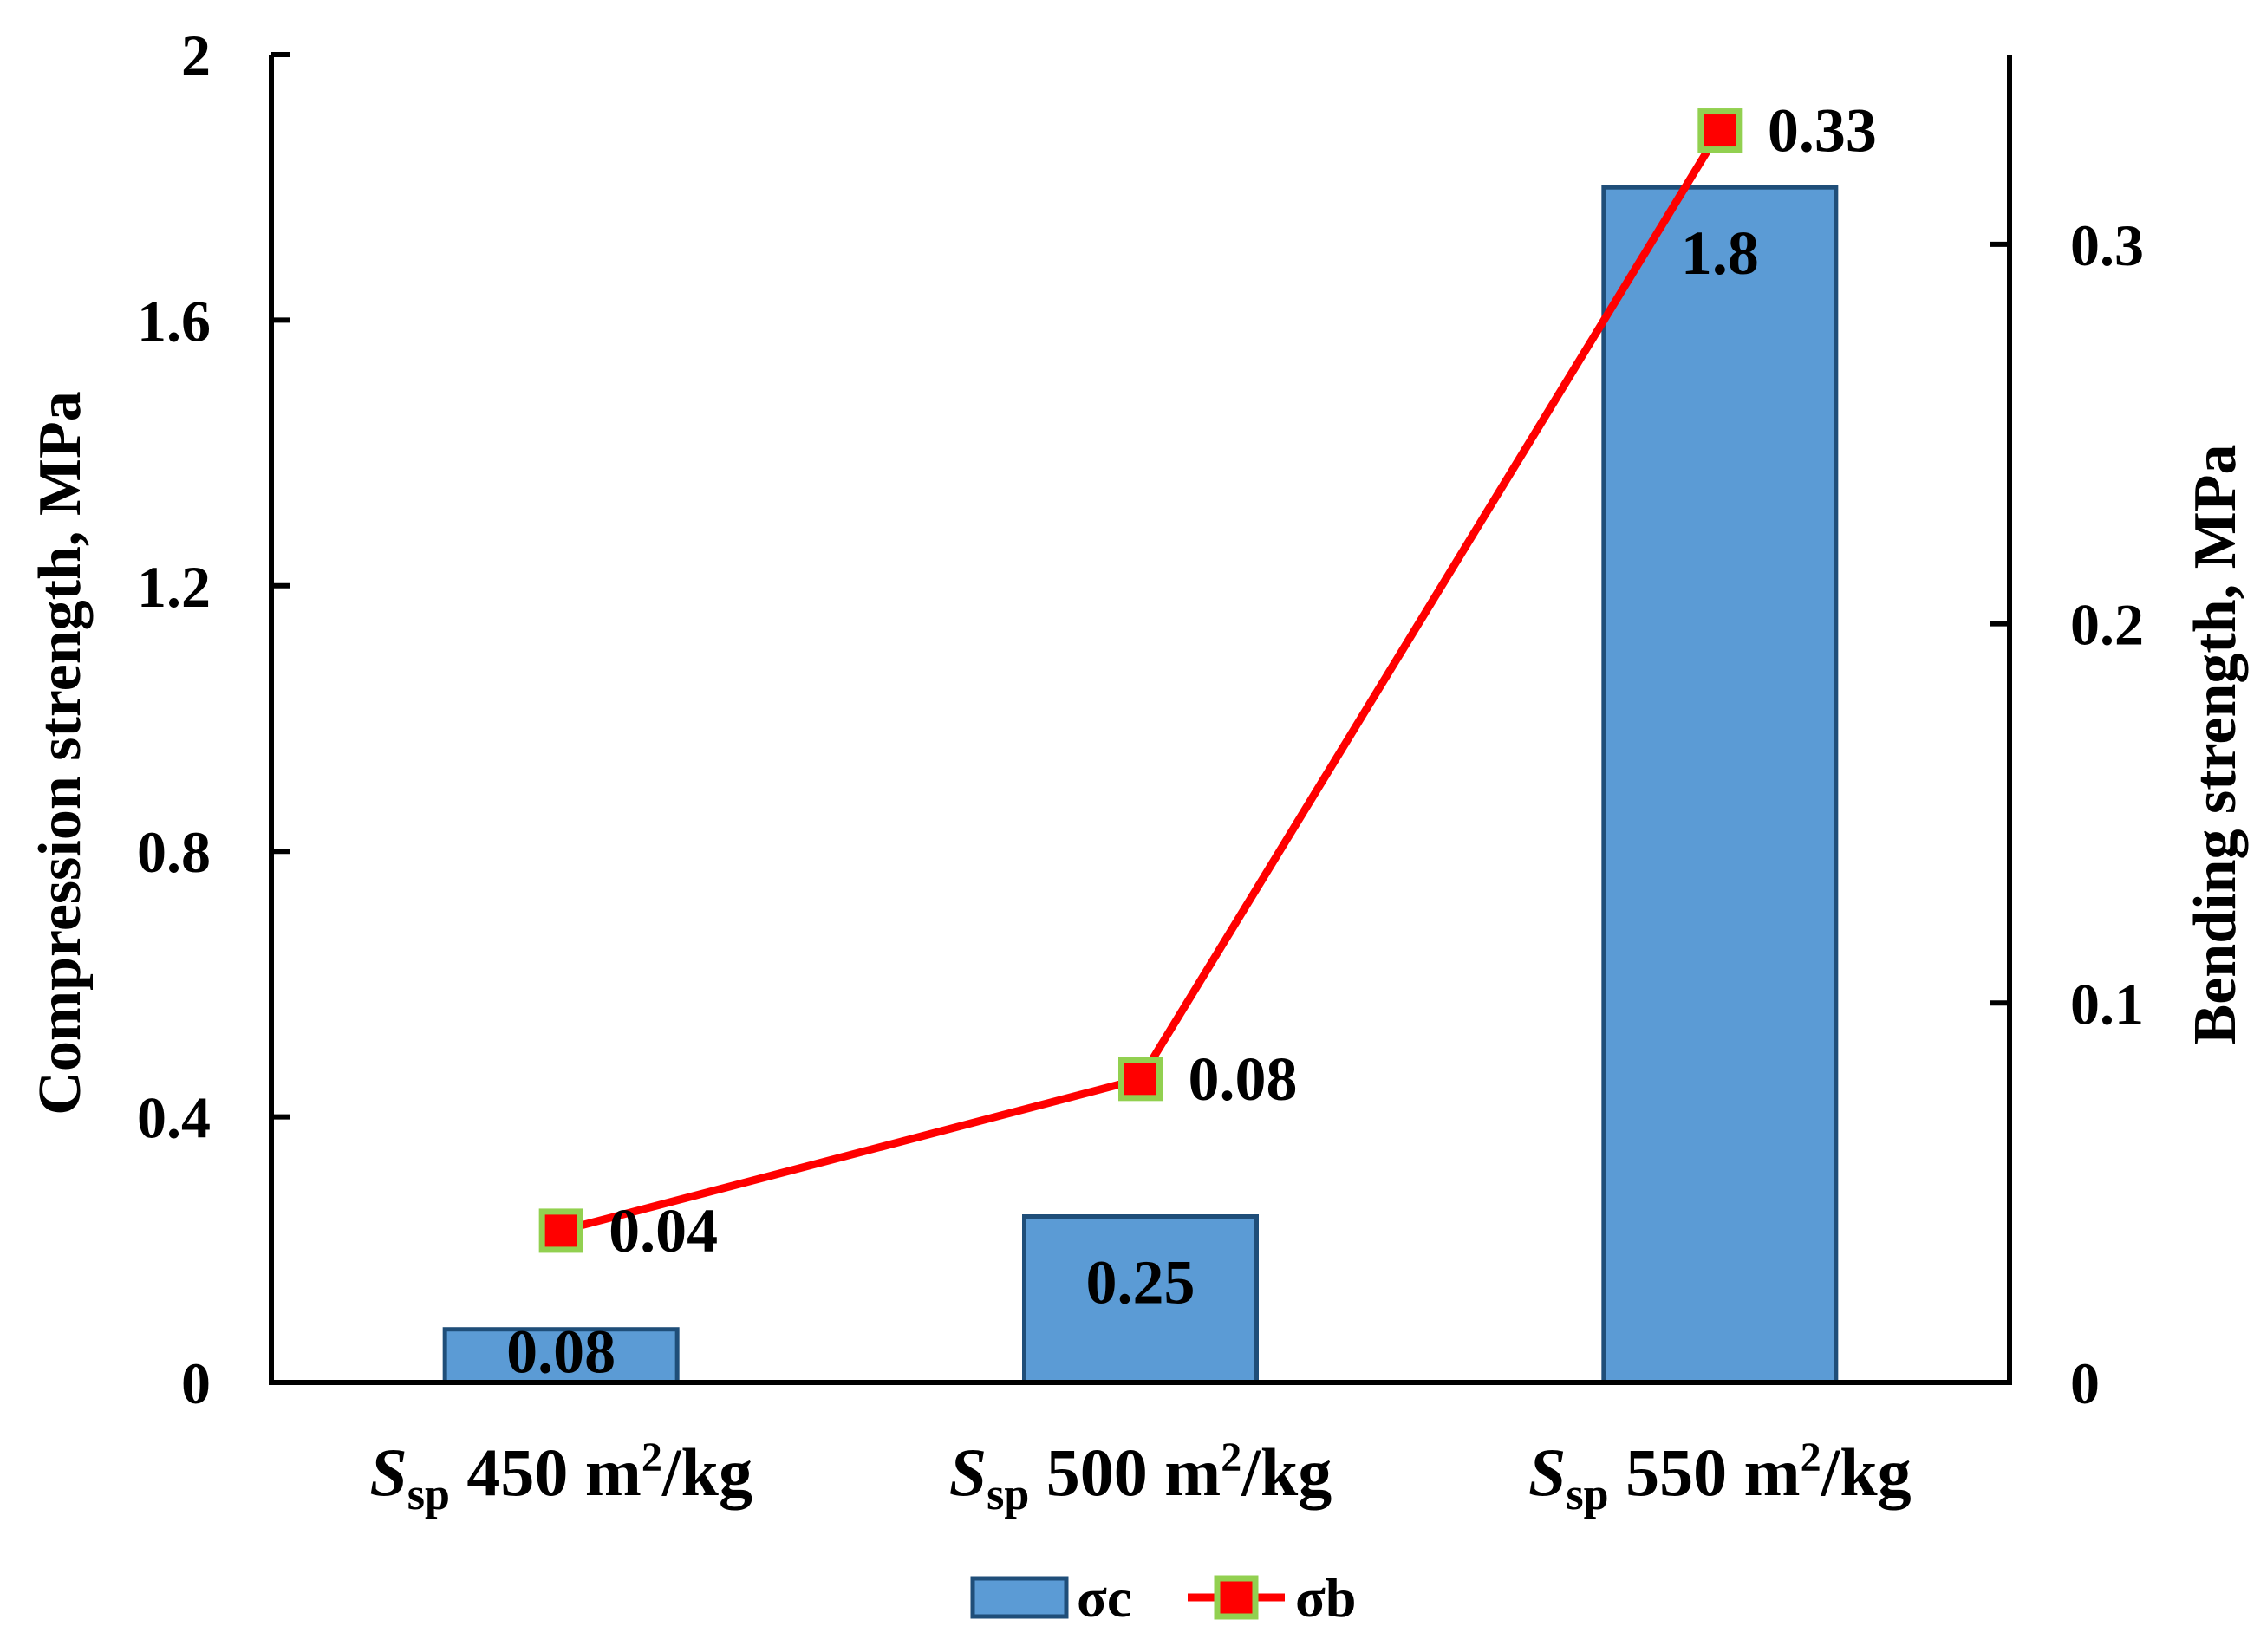 This screenshot has width=2267, height=1652. What do you see at coordinates (1104, 1598) in the screenshot?
I see `legend-sigma-c-label: σc` at bounding box center [1104, 1598].